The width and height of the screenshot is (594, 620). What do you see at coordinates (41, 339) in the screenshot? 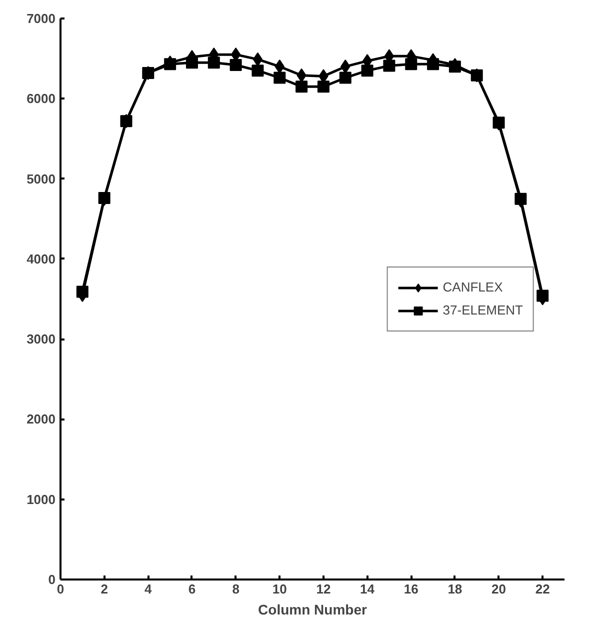
I see `y-tick-label: 3000` at bounding box center [41, 339].